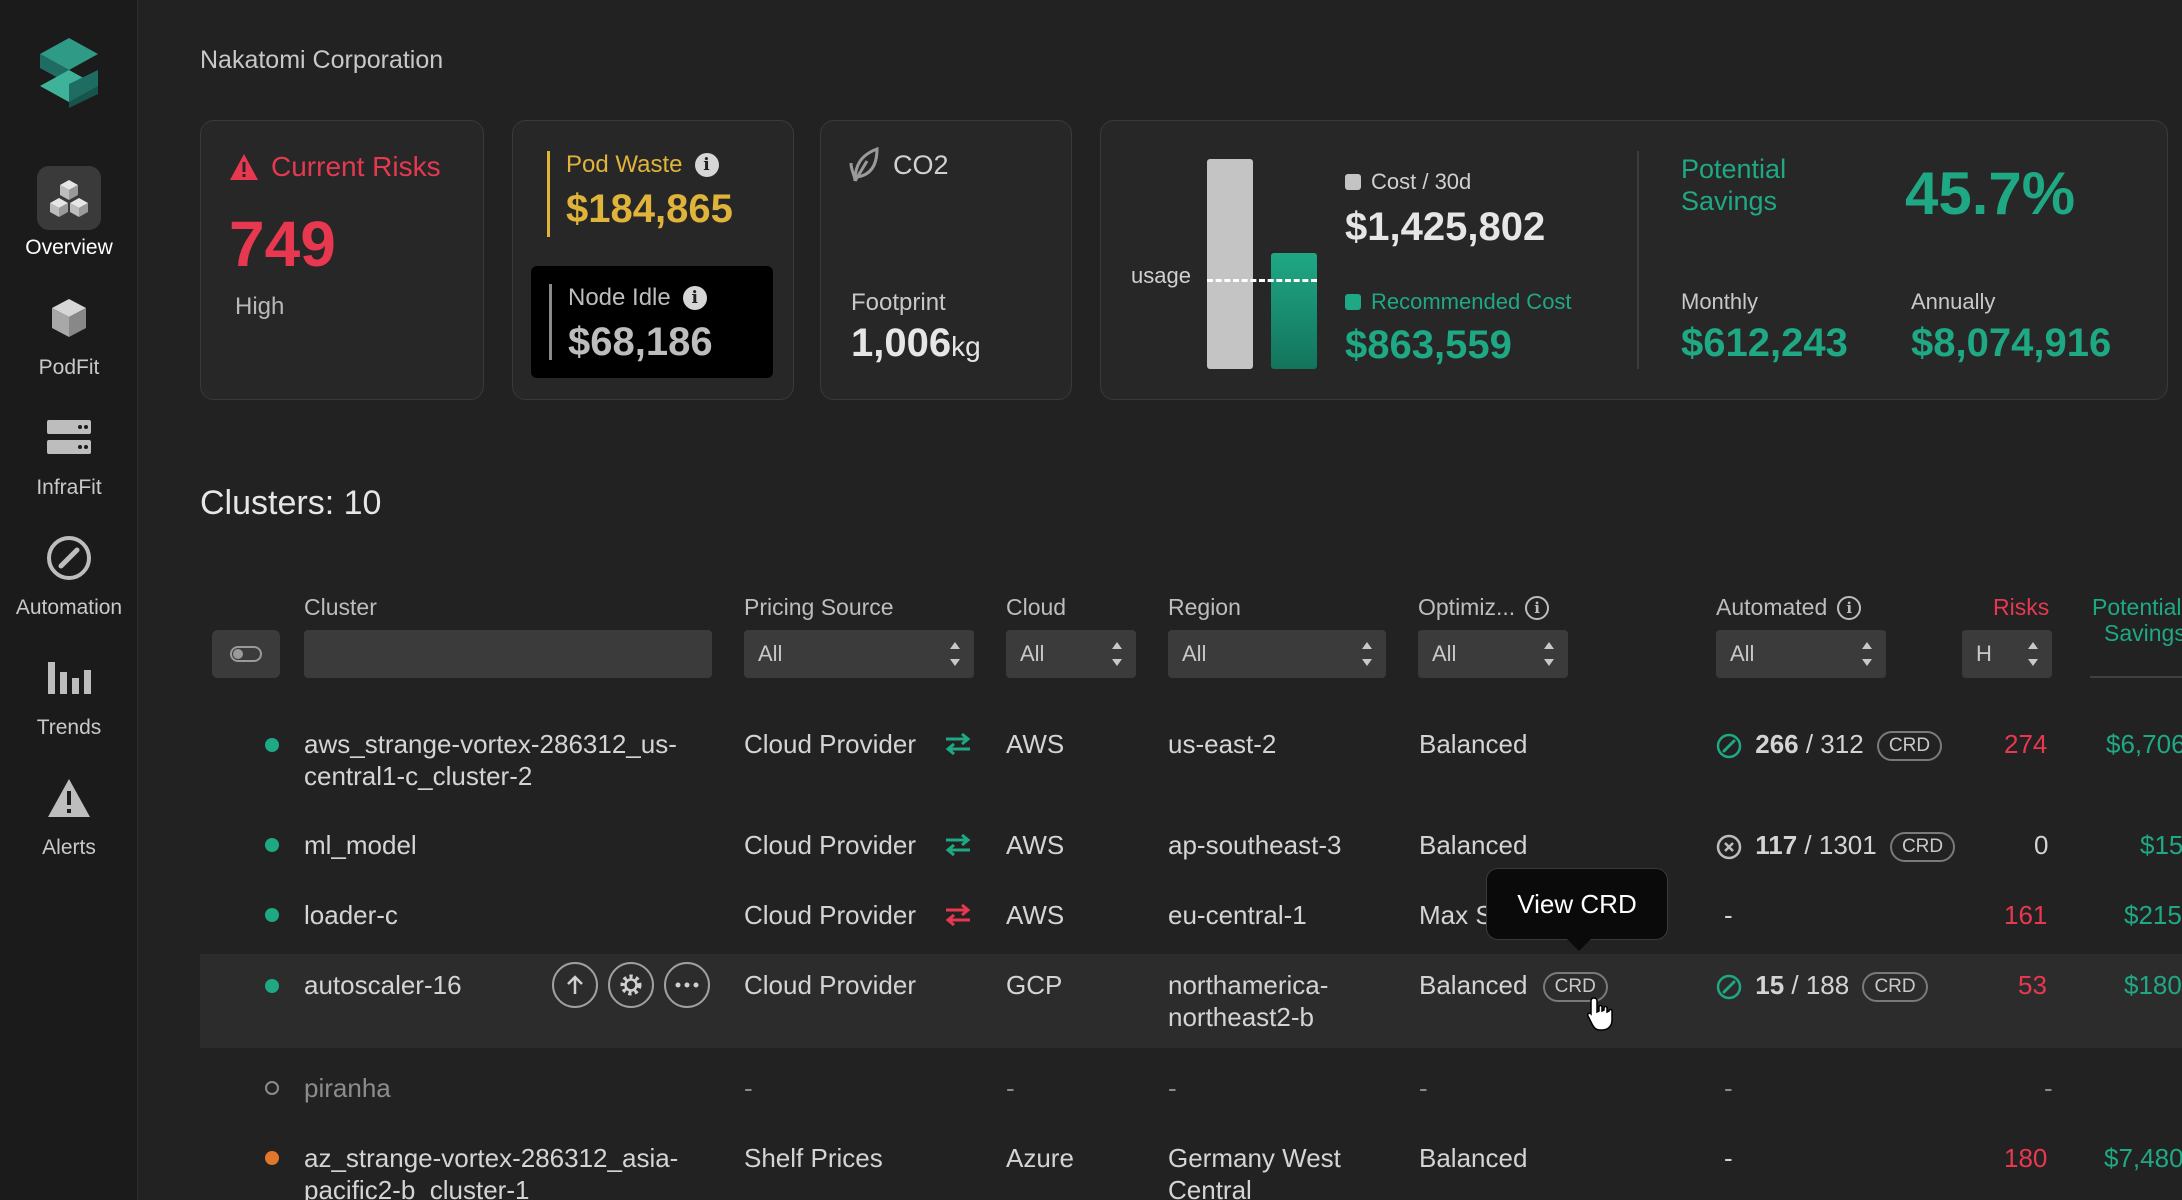 This screenshot has width=2182, height=1200. What do you see at coordinates (2007, 654) in the screenshot?
I see `risks-filter-select: H` at bounding box center [2007, 654].